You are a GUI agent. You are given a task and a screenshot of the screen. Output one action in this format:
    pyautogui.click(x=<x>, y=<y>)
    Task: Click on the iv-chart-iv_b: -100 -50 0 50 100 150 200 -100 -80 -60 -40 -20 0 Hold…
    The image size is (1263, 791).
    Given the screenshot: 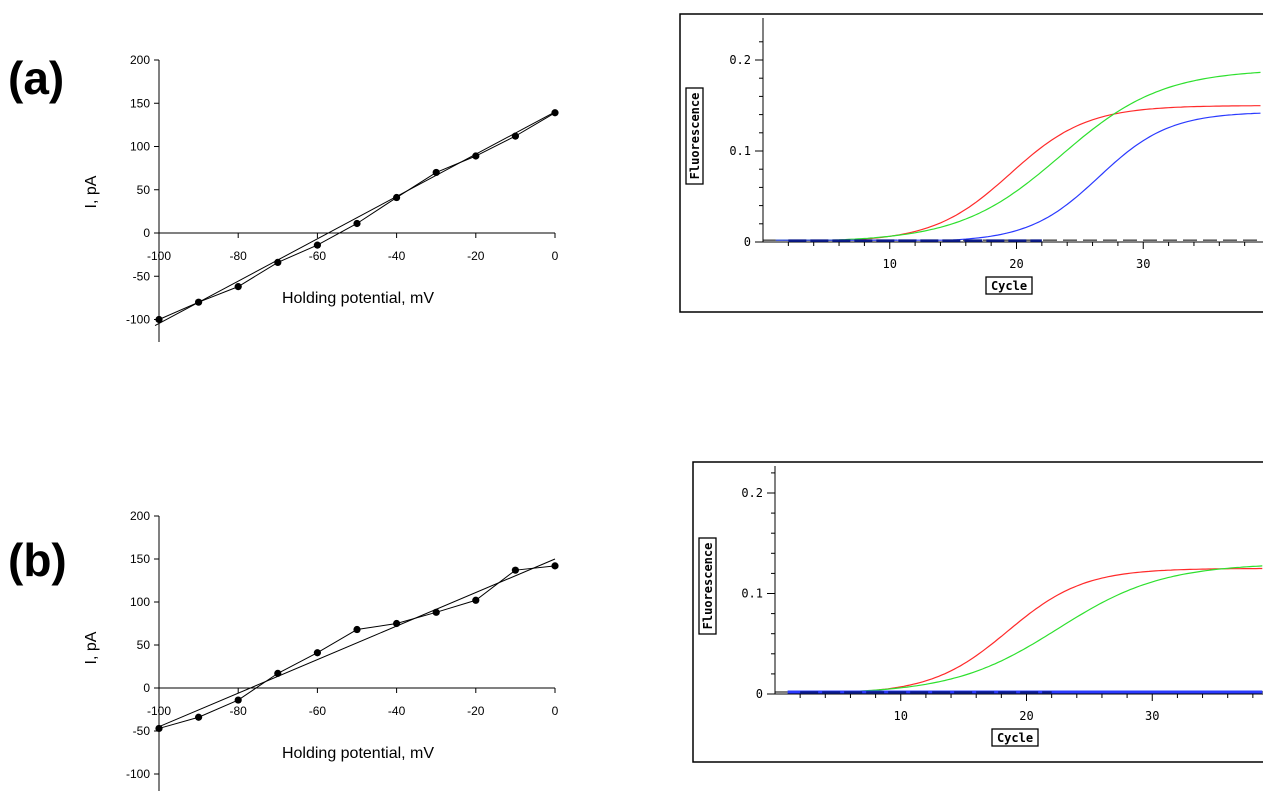 What is the action you would take?
    pyautogui.click(x=321, y=650)
    